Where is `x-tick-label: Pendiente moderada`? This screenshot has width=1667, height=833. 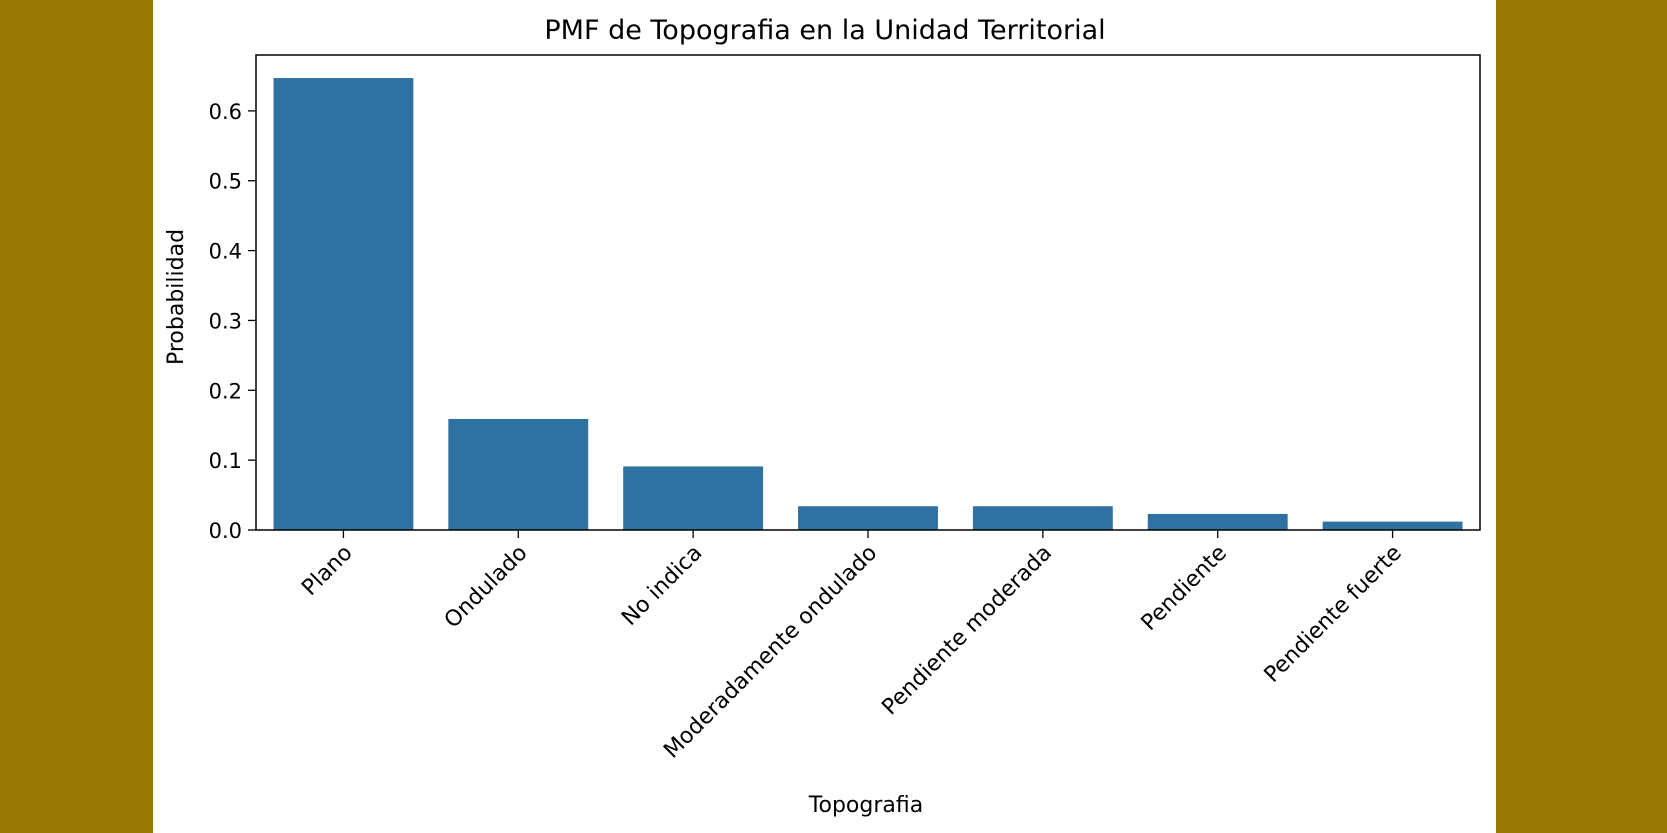
x-tick-label: Pendiente moderada is located at coordinates (967, 631).